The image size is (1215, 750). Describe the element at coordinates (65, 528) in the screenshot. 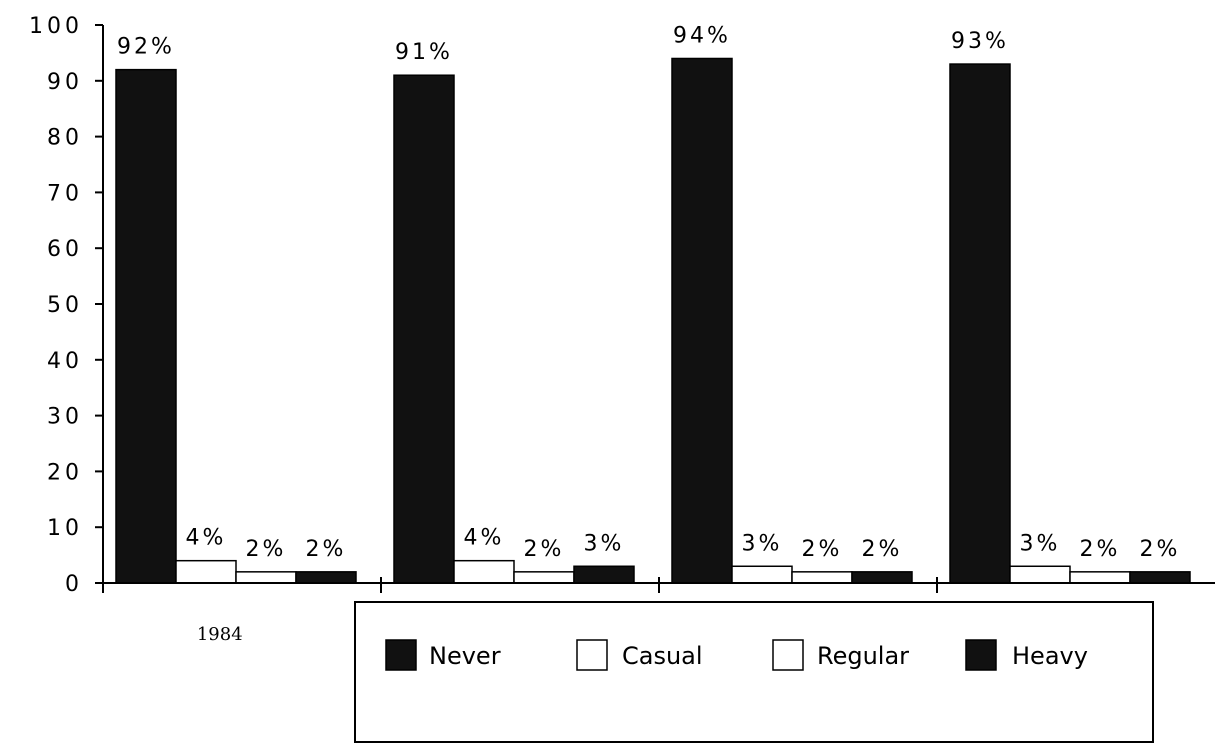

I see `y-tick-label: 10` at that location.